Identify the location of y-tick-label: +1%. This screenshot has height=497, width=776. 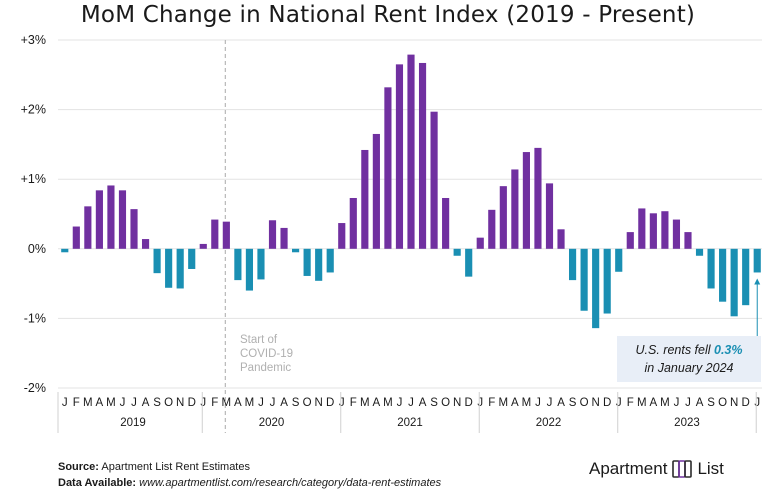
(33, 179).